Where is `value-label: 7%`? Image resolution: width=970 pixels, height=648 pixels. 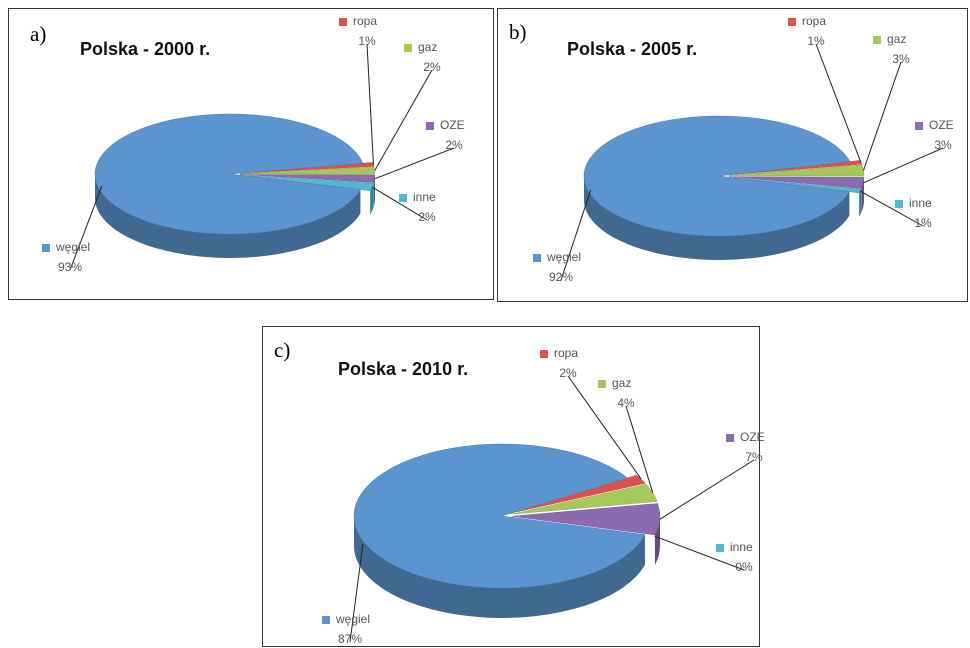 value-label: 7% is located at coordinates (754, 457).